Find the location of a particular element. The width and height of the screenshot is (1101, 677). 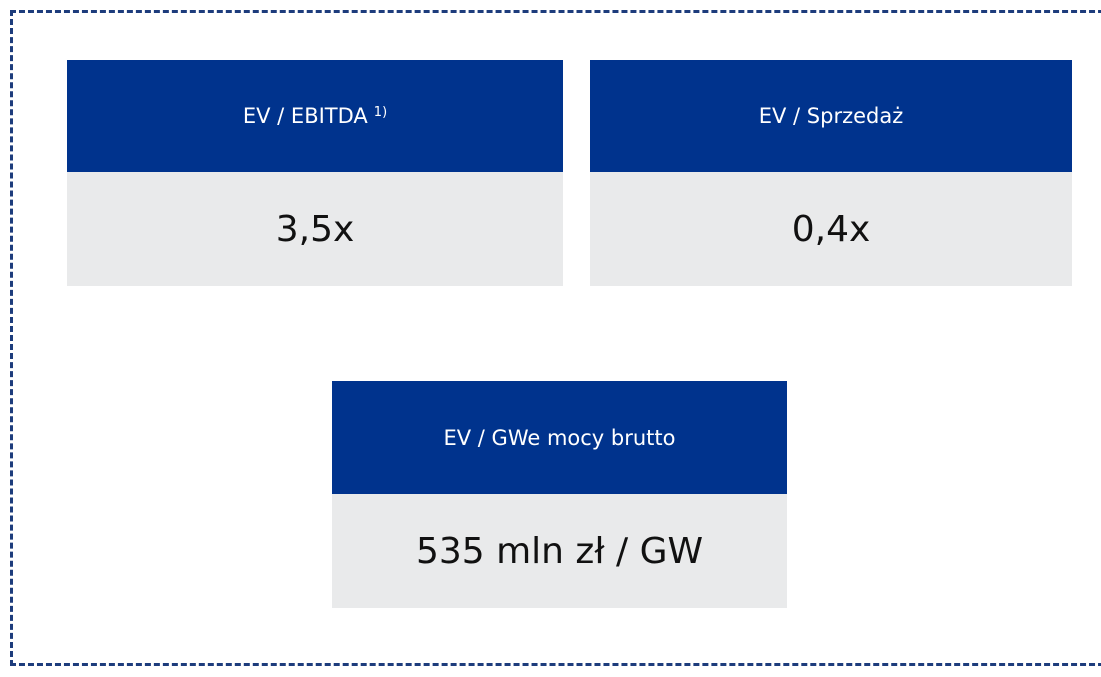

card-header: EV / EBITDA 1) is located at coordinates (315, 116).